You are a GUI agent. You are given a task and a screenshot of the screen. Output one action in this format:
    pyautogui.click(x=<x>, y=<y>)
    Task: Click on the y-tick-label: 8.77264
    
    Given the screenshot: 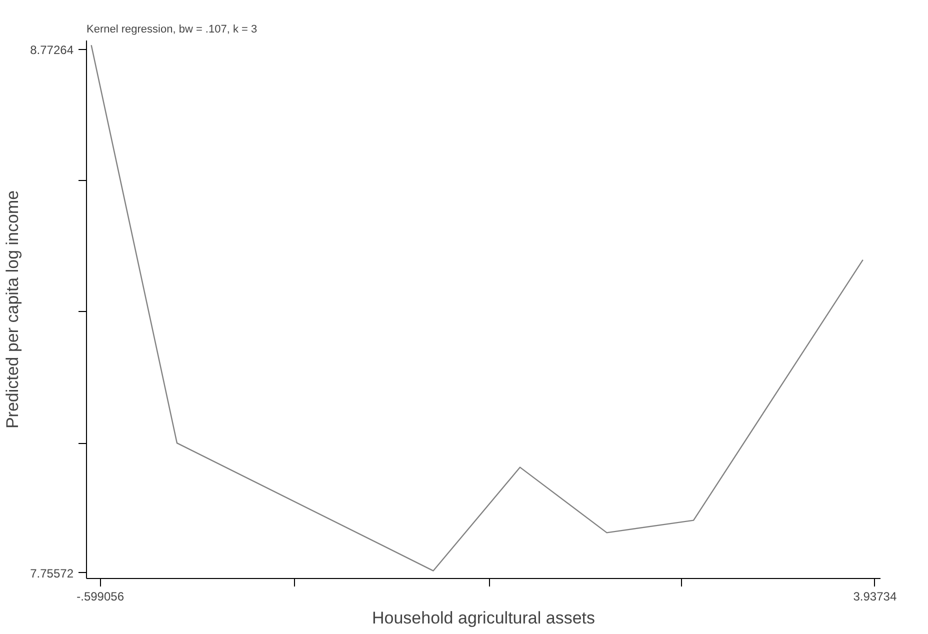 What is the action you would take?
    pyautogui.click(x=52, y=49)
    